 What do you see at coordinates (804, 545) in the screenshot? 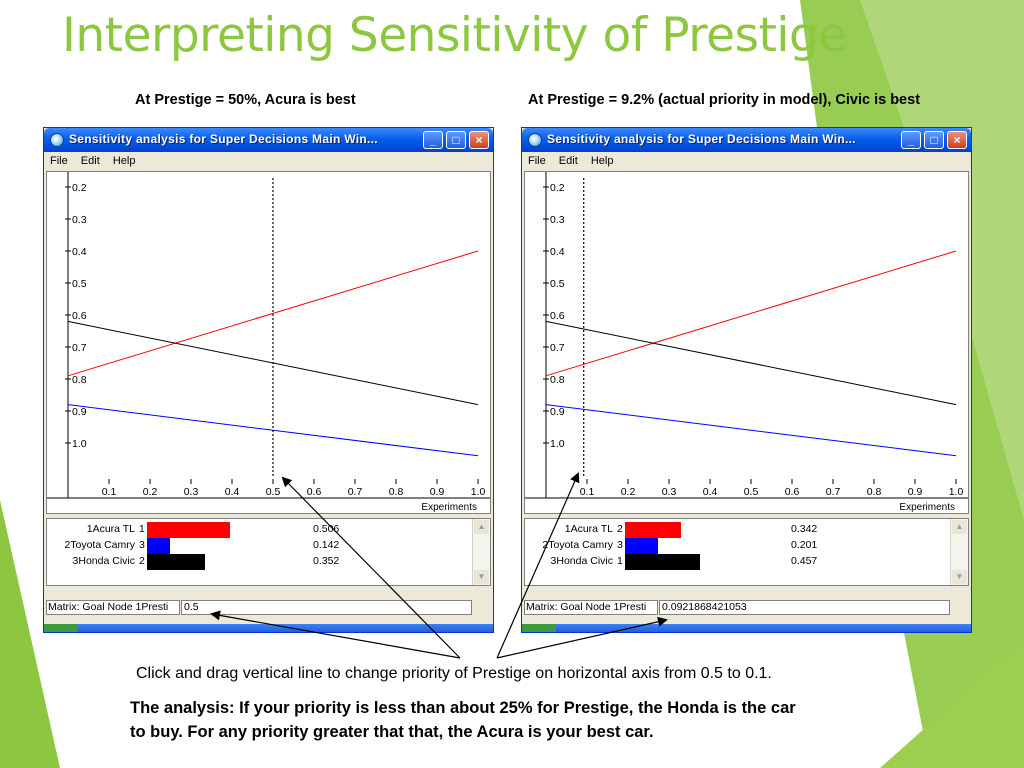
I see `result-value: 0.201` at bounding box center [804, 545].